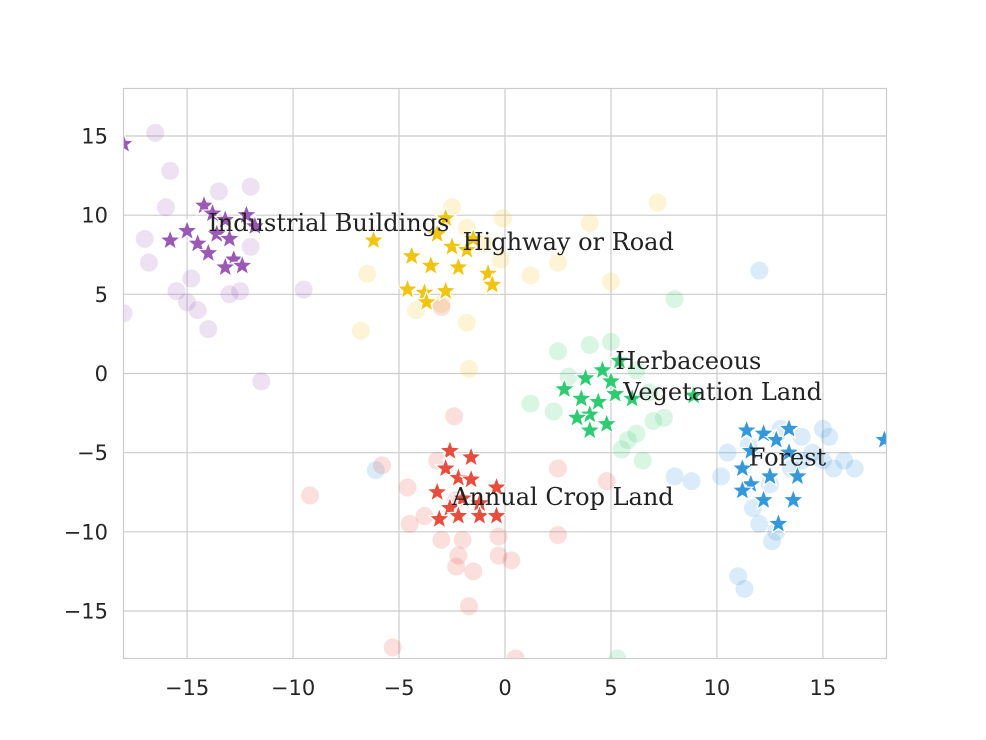  Describe the element at coordinates (86, 374) in the screenshot. I see `y-axis-ticks: −15 −10 −5 0 5 10 15` at that location.